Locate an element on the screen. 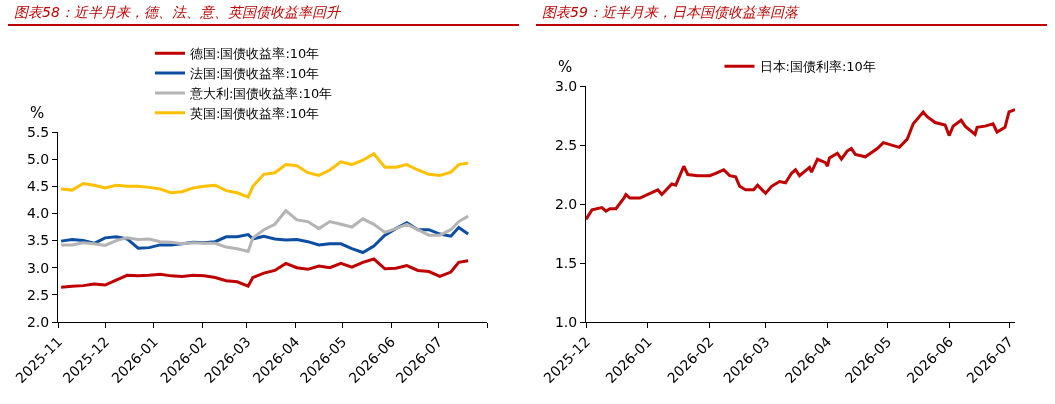  y-tick-label: 5.5 is located at coordinates (38, 131).